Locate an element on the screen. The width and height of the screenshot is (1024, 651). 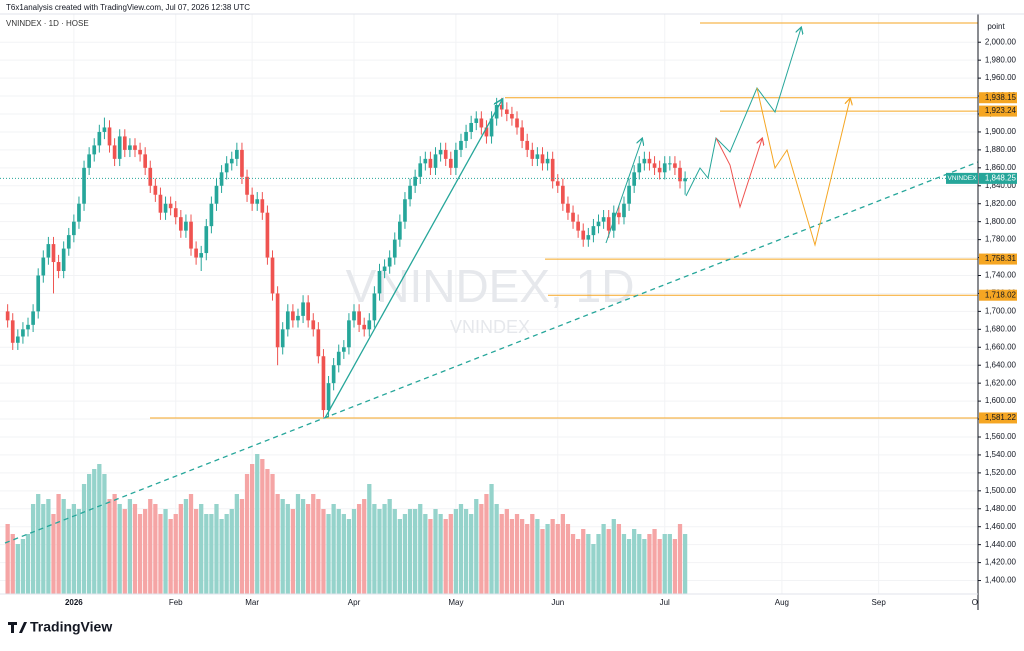
last-price-tag is located at coordinates (998, 178).